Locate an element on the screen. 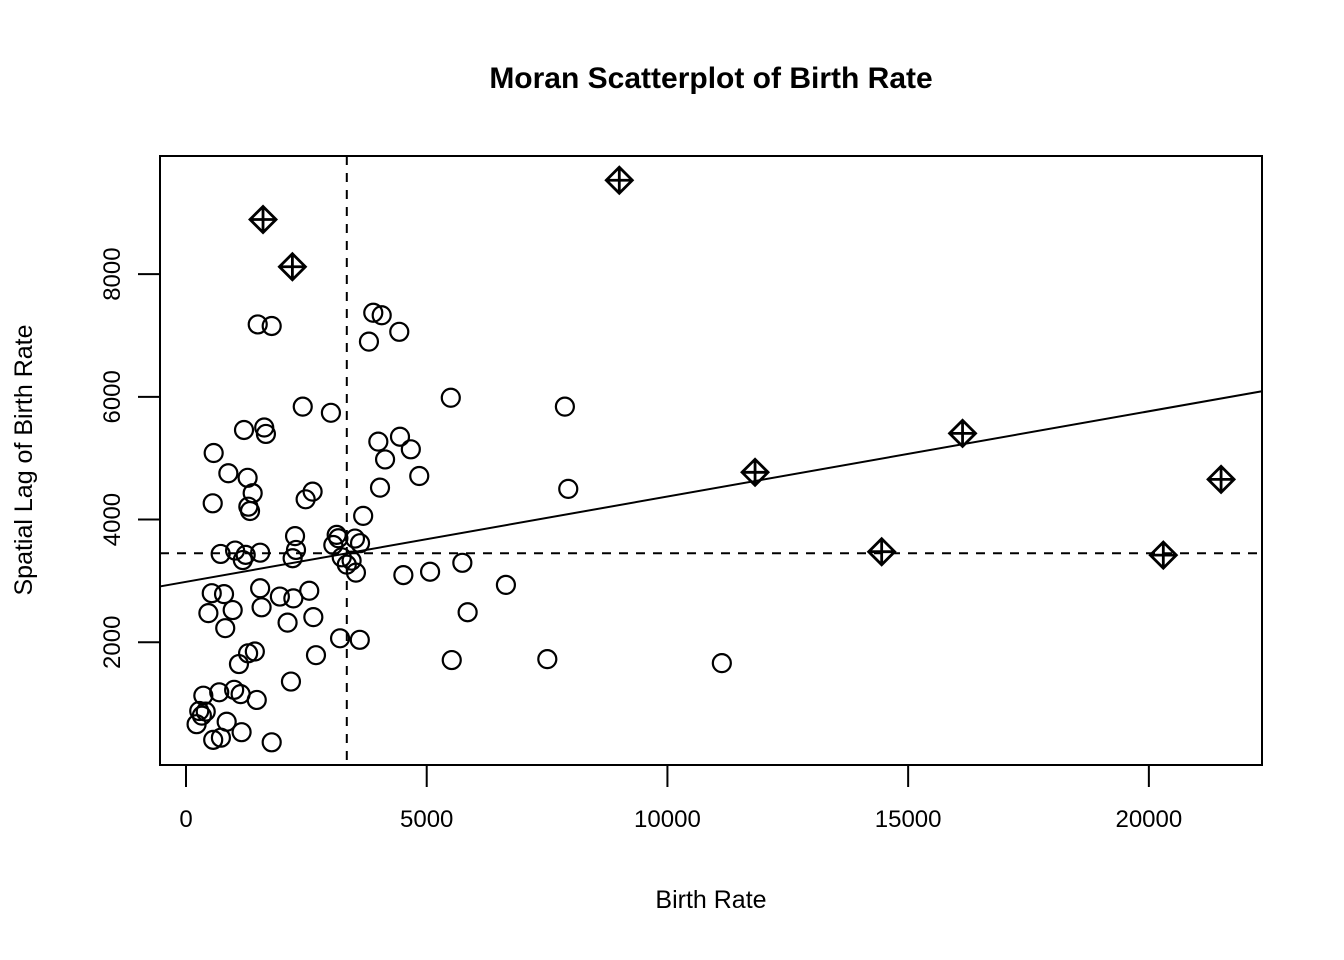  y-axis-label: Spatial Lag of Birth Rate is located at coordinates (24, 460).